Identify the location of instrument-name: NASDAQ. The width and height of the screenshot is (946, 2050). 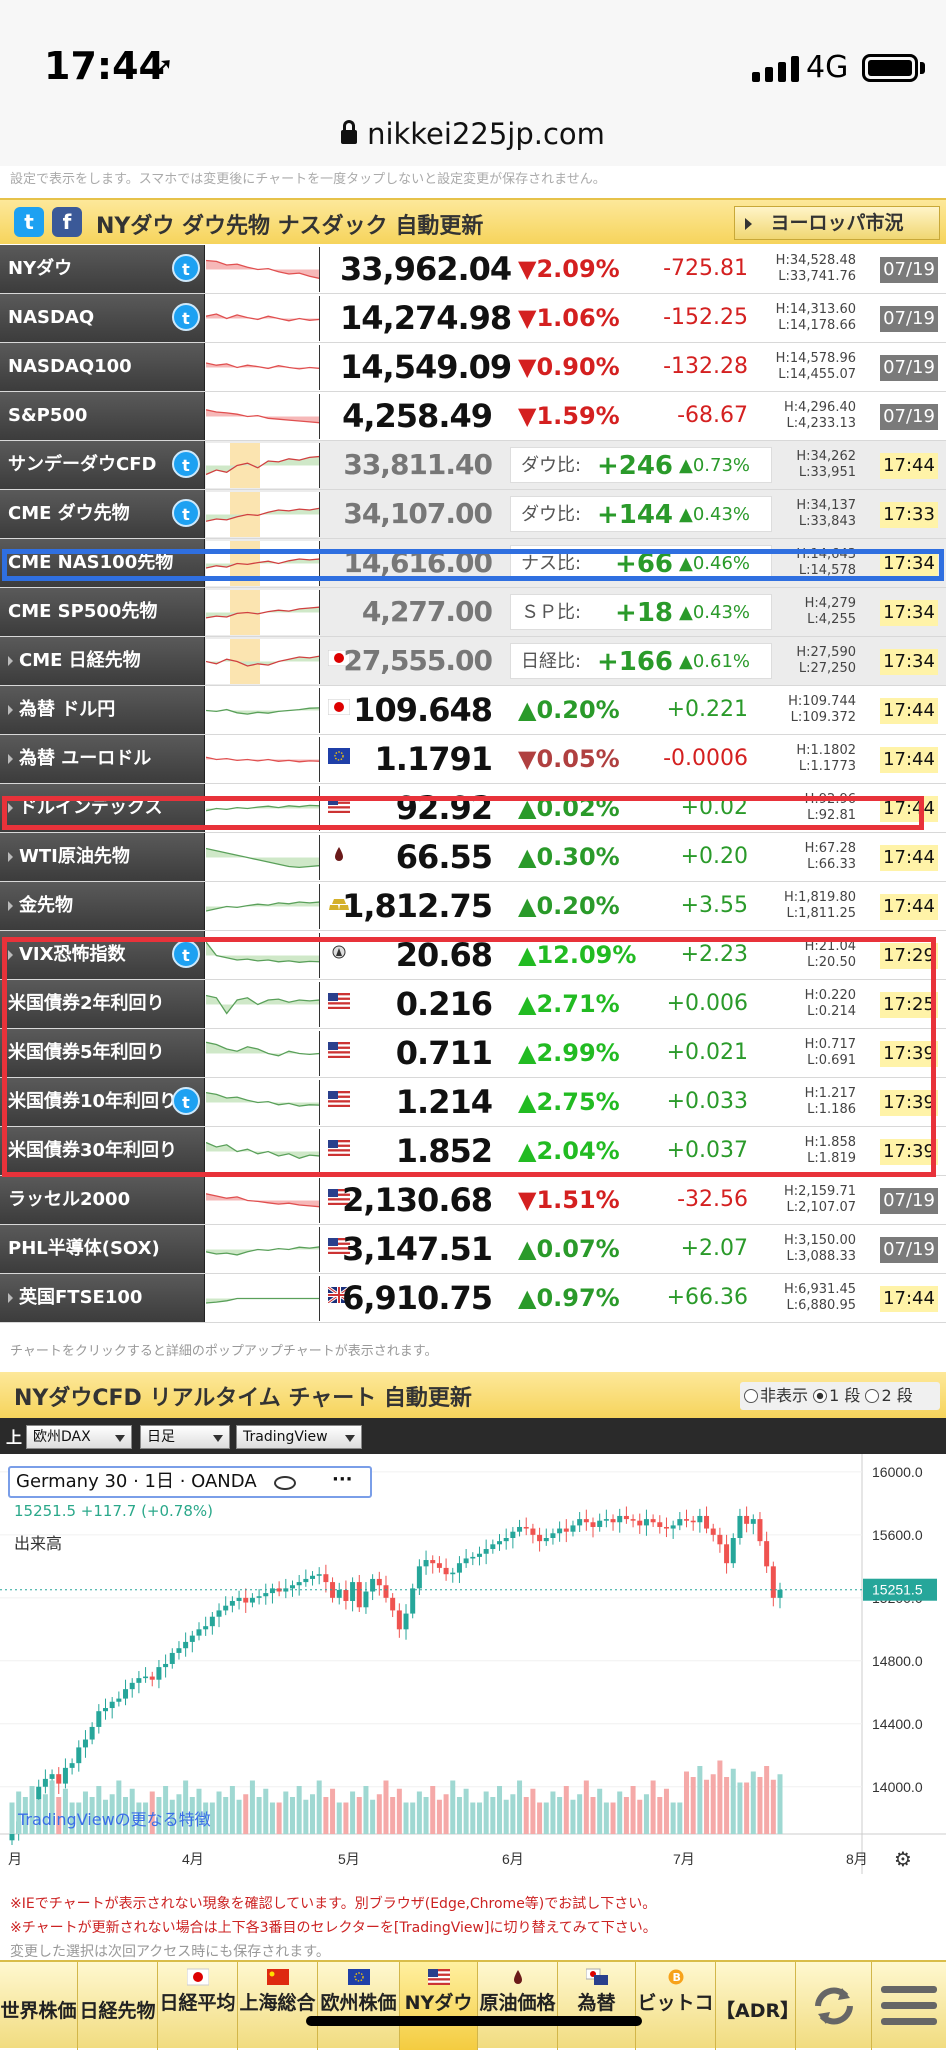
(102, 318).